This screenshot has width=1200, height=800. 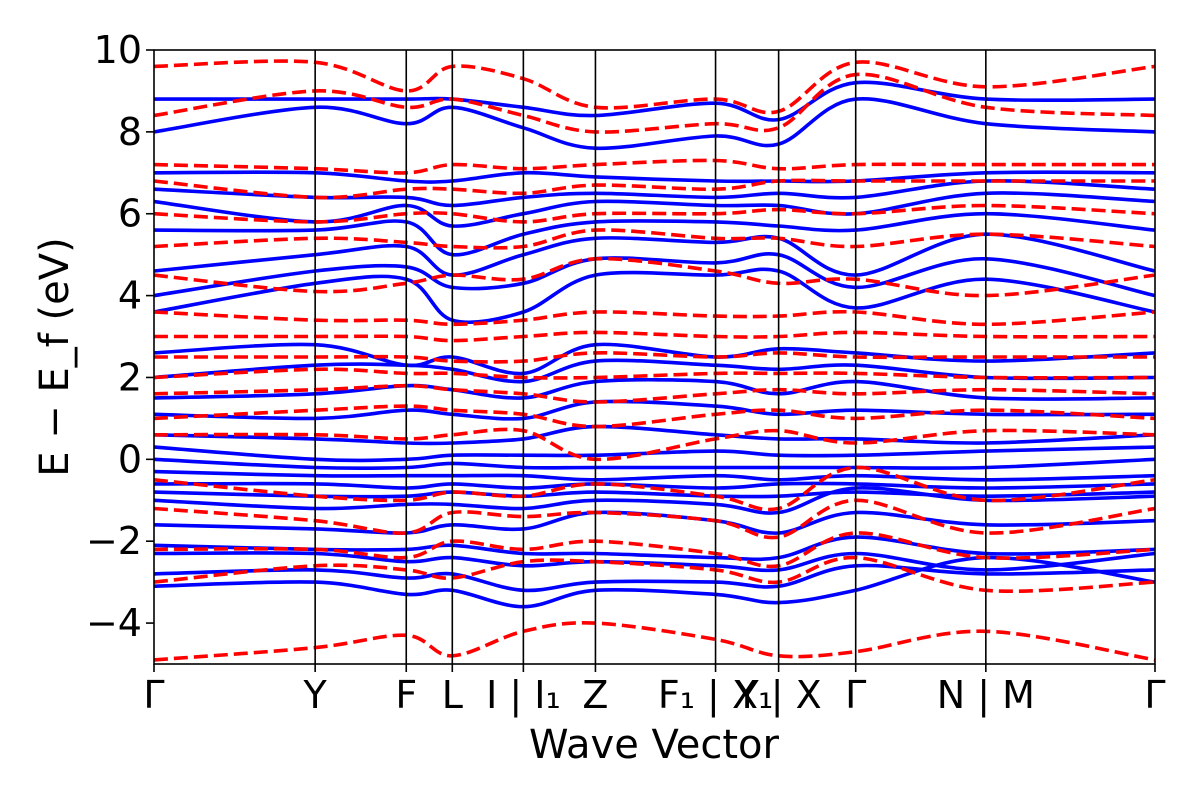 What do you see at coordinates (406, 695) in the screenshot?
I see `kpoint-label: F` at bounding box center [406, 695].